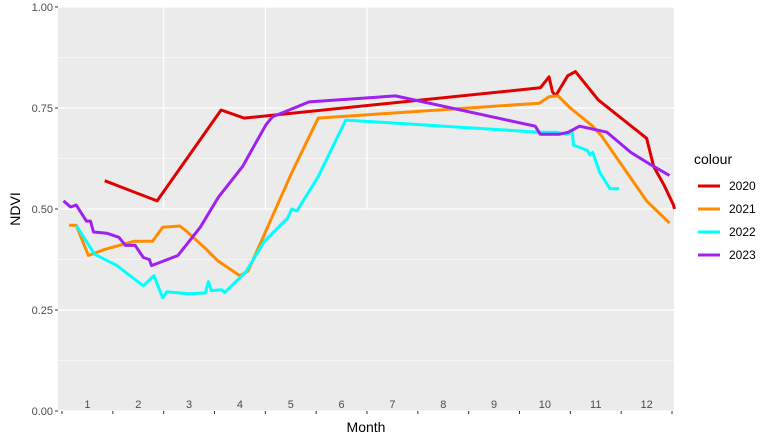 Image resolution: width=773 pixels, height=442 pixels. What do you see at coordinates (291, 405) in the screenshot?
I see `month-label: 5` at bounding box center [291, 405].